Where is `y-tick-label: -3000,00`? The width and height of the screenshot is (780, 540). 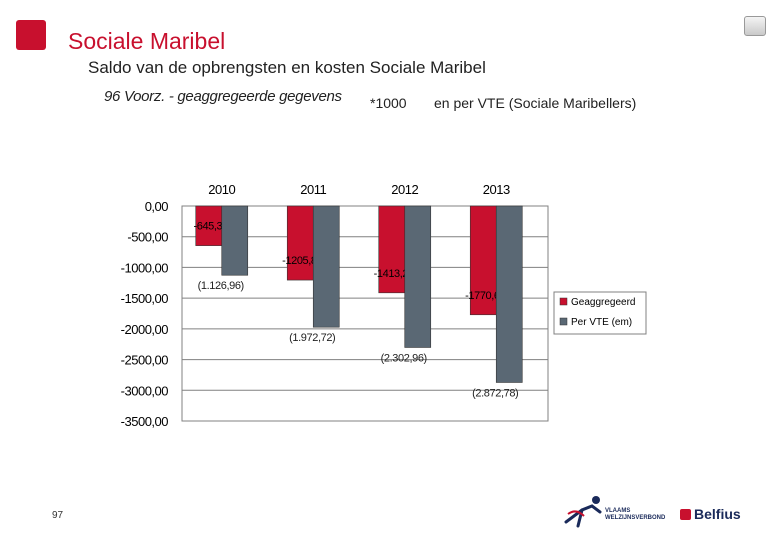
y-tick-label: -3000,00 is located at coordinates (145, 390).